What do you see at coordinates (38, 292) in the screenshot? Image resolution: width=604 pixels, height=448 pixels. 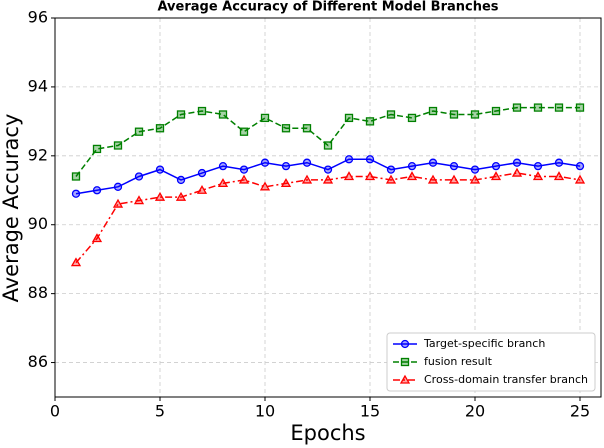 I see `y-tick-label: 88` at bounding box center [38, 292].